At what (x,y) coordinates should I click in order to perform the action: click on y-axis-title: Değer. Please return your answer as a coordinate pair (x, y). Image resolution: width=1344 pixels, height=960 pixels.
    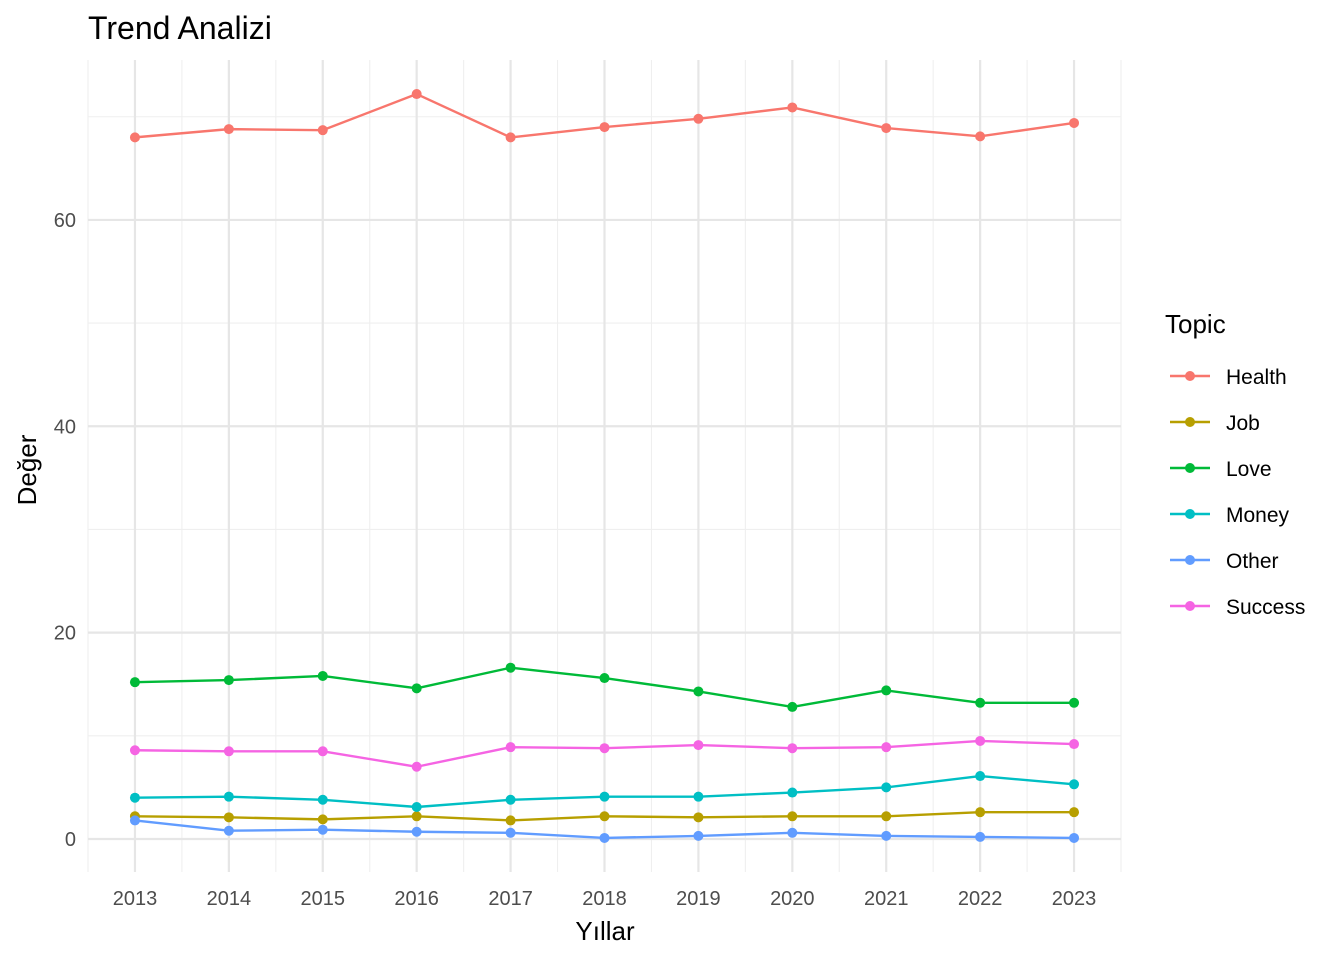
    Looking at the image, I should click on (27, 469).